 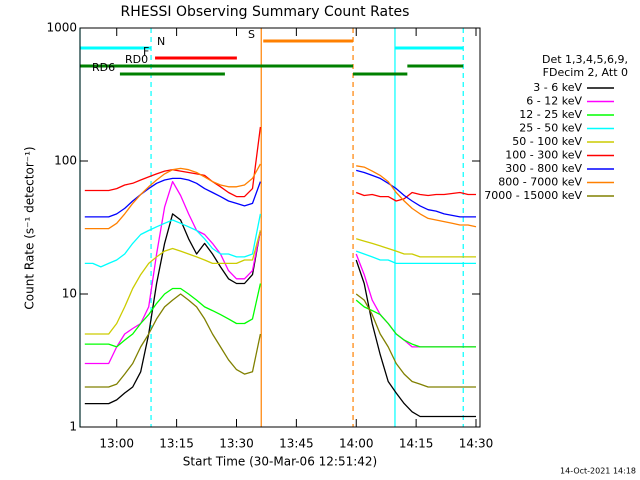 What do you see at coordinates (30, 227) in the screenshot?
I see `y-axis-label: Count Rate (s⁻¹ detector⁻¹)` at bounding box center [30, 227].